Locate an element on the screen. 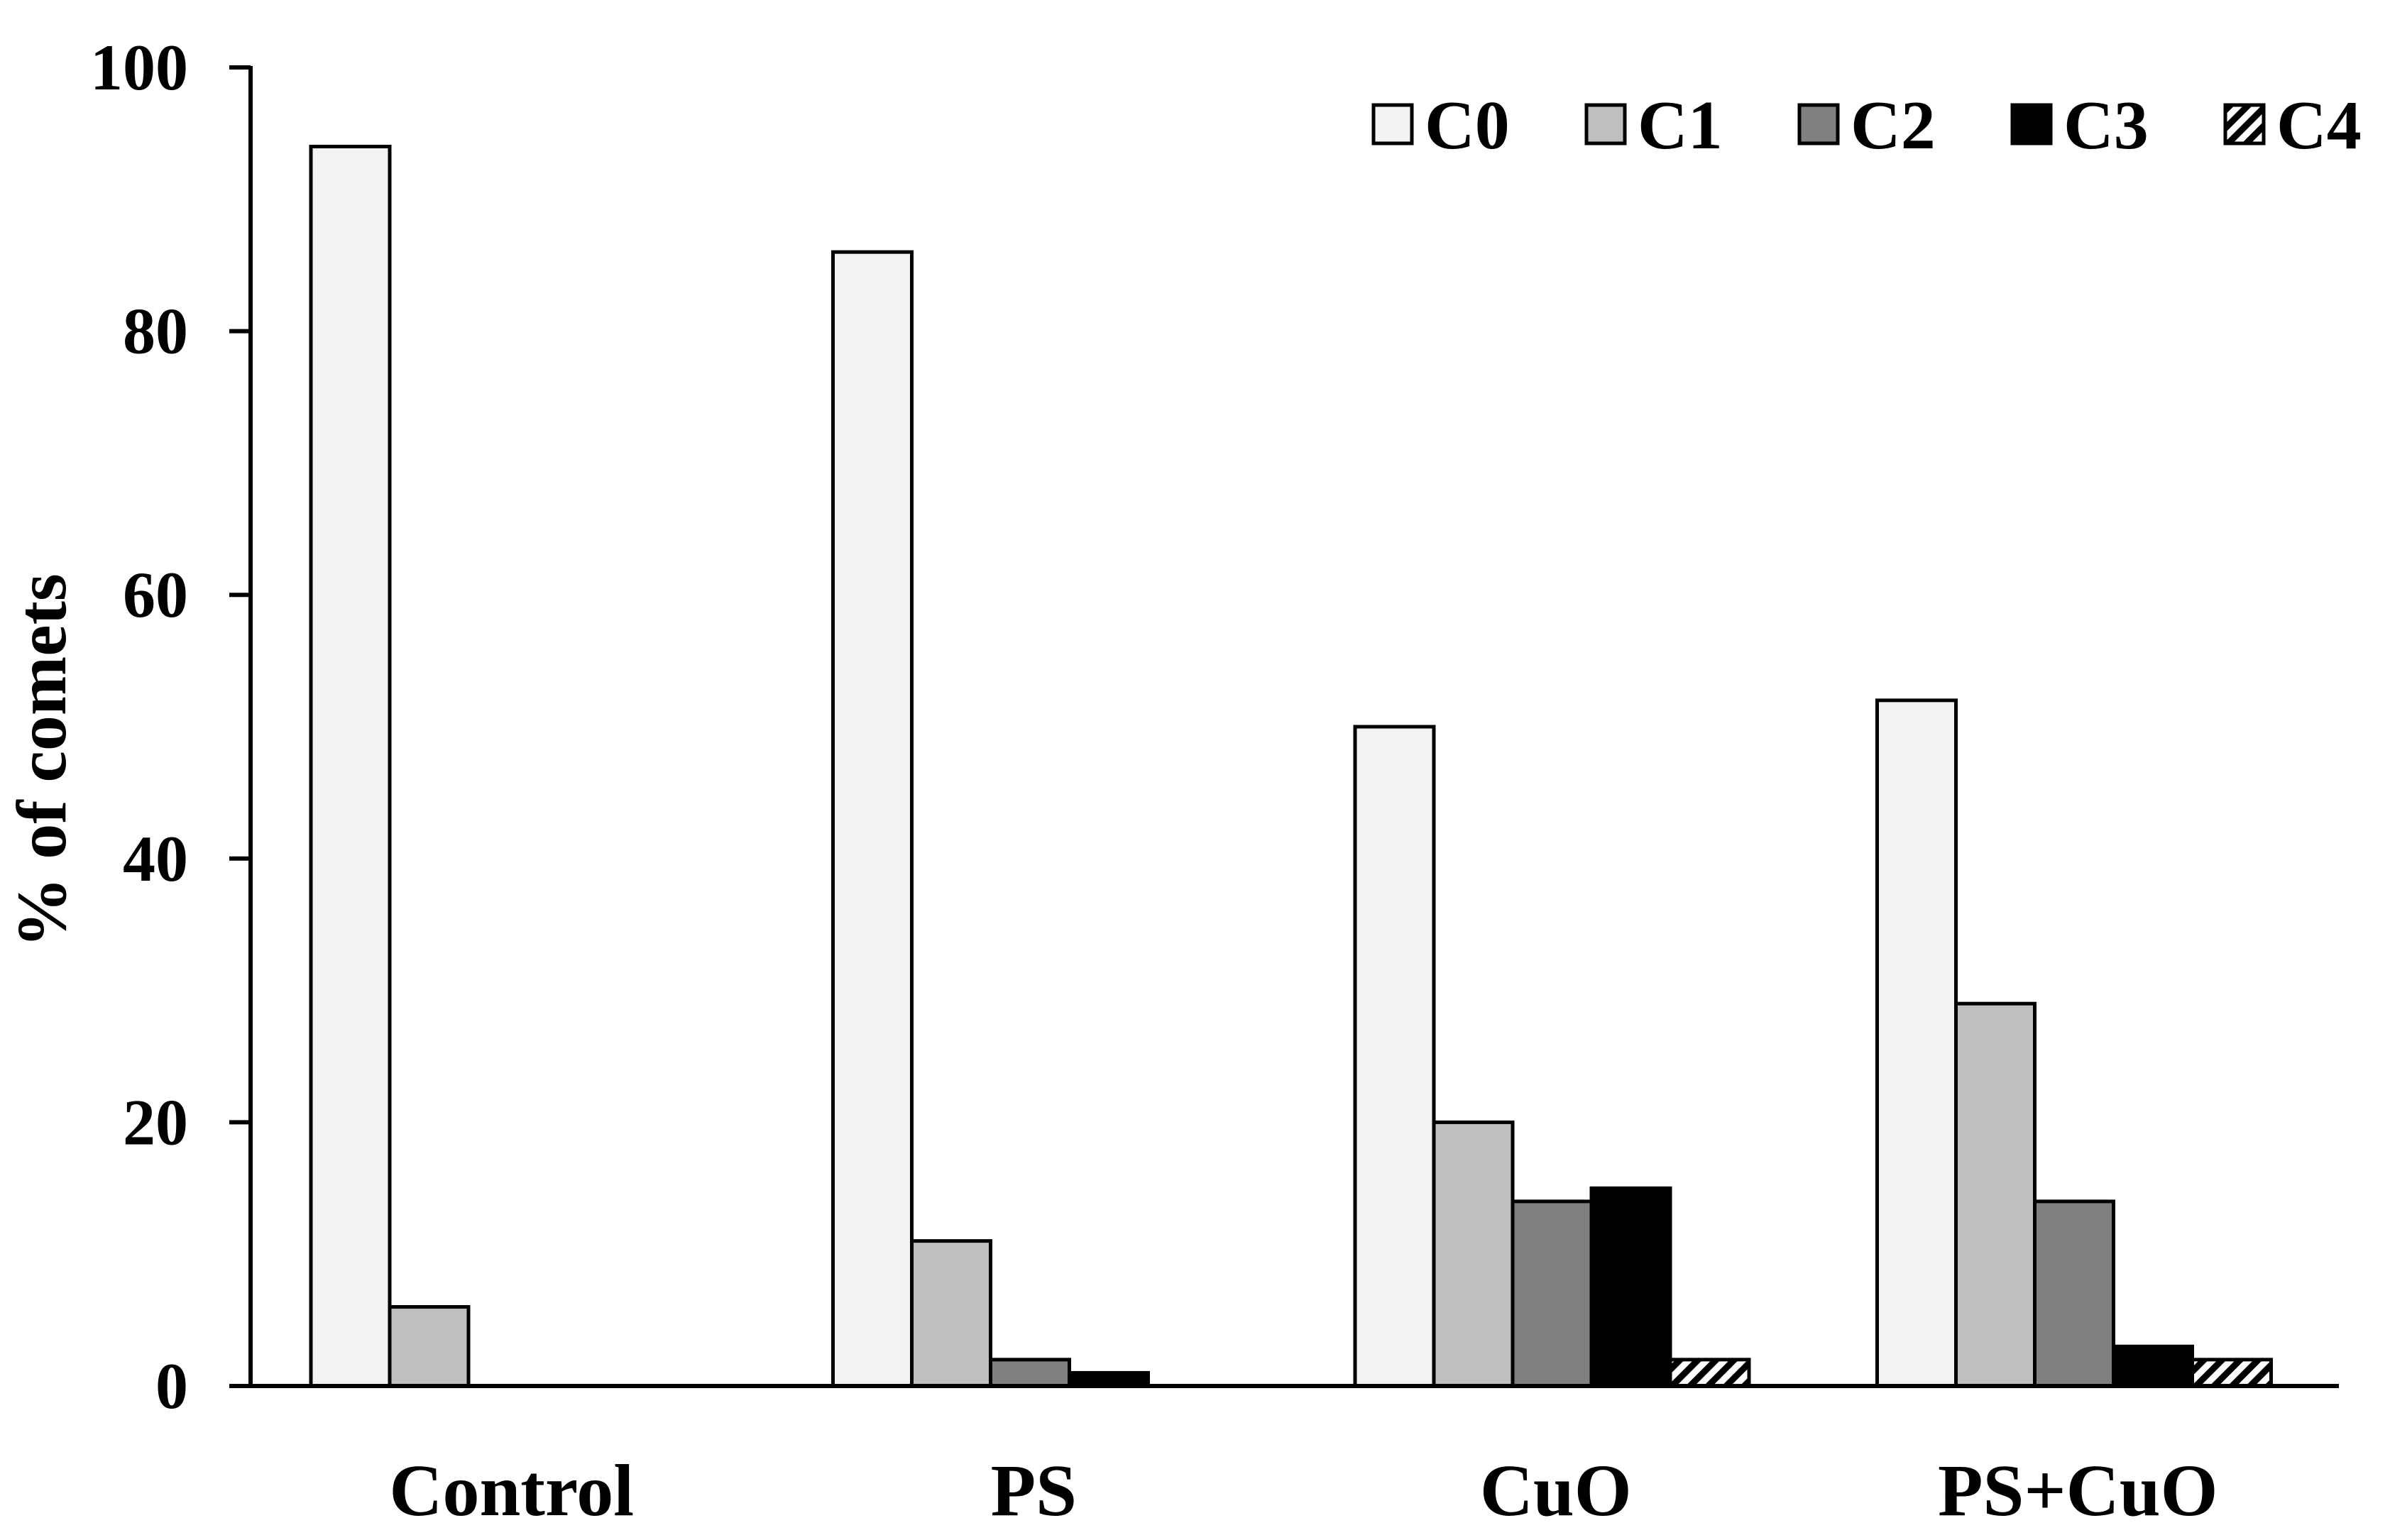 The image size is (2390, 1540). legend-swatch-c3 is located at coordinates (2031, 124).